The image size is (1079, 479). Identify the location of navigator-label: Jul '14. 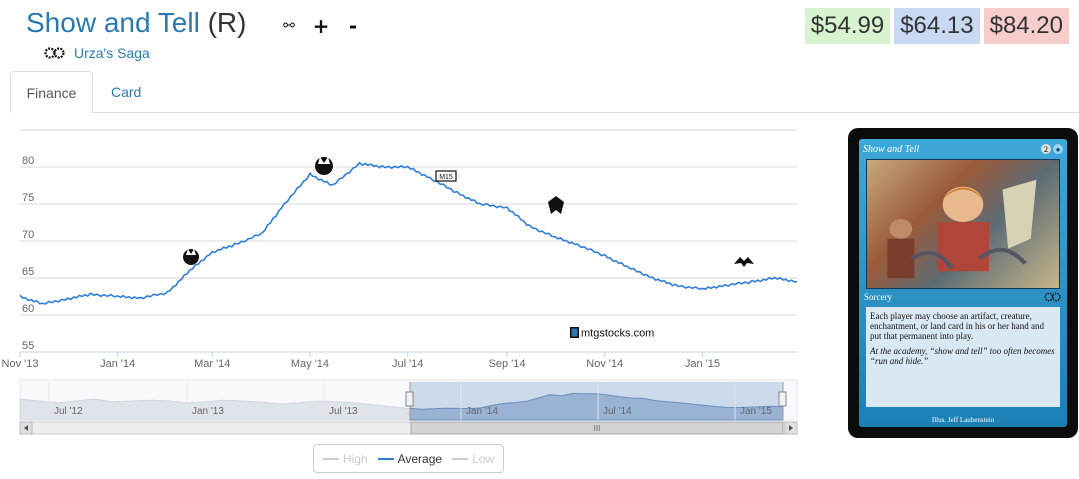
(617, 411).